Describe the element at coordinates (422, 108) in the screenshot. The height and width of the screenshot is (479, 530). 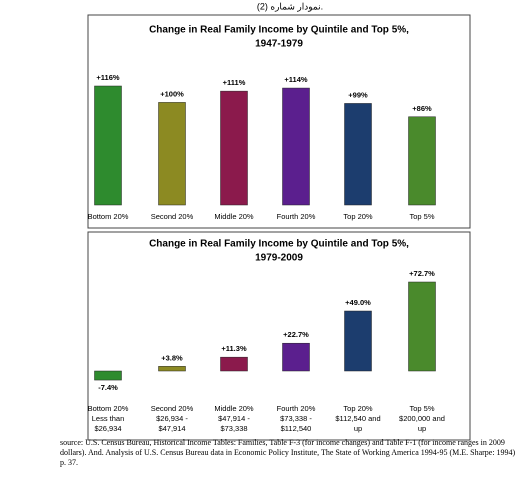
I see `value-label: +86%` at that location.